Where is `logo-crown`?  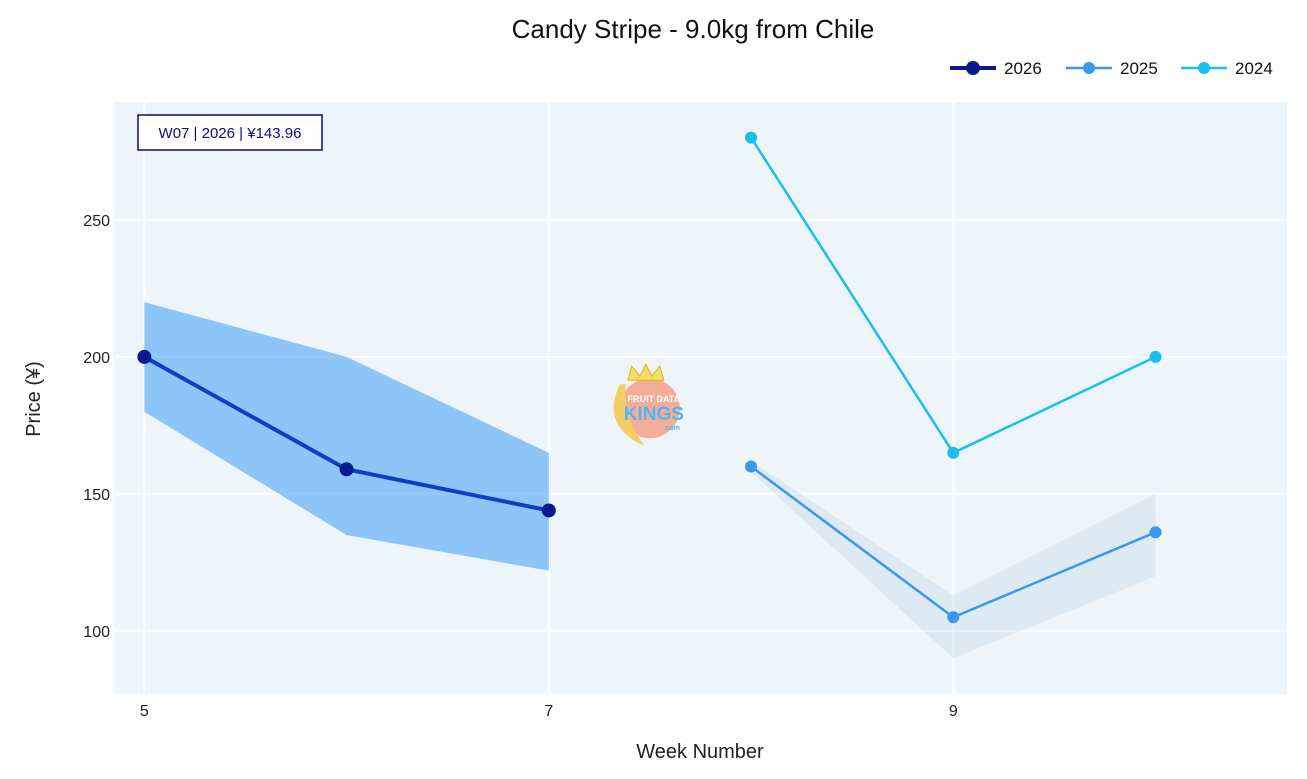
logo-crown is located at coordinates (646, 372).